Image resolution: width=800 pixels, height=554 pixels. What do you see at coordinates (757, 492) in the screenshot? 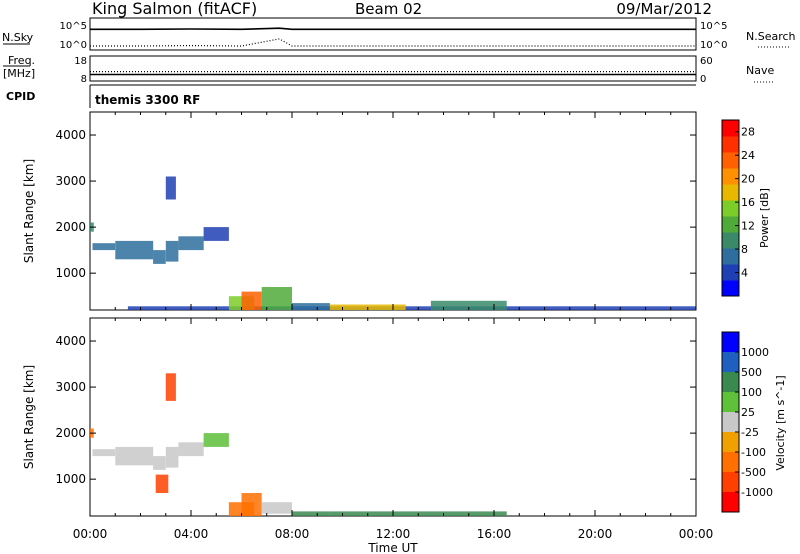
I see `colorbar-tick-label: -1000` at bounding box center [757, 492].